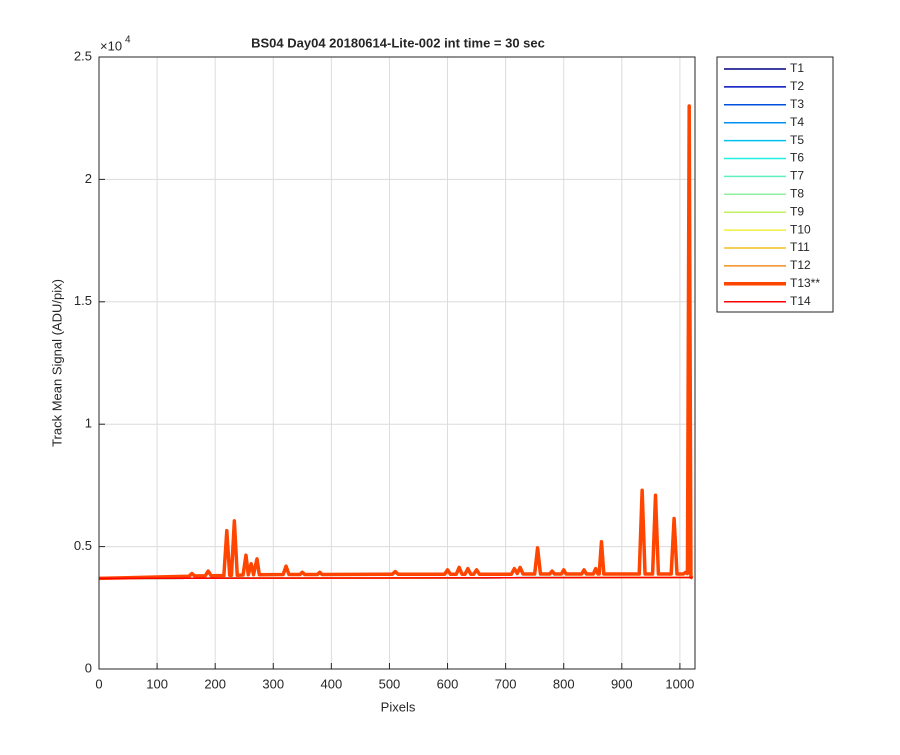  I want to click on legend-label: T9, so click(797, 211).